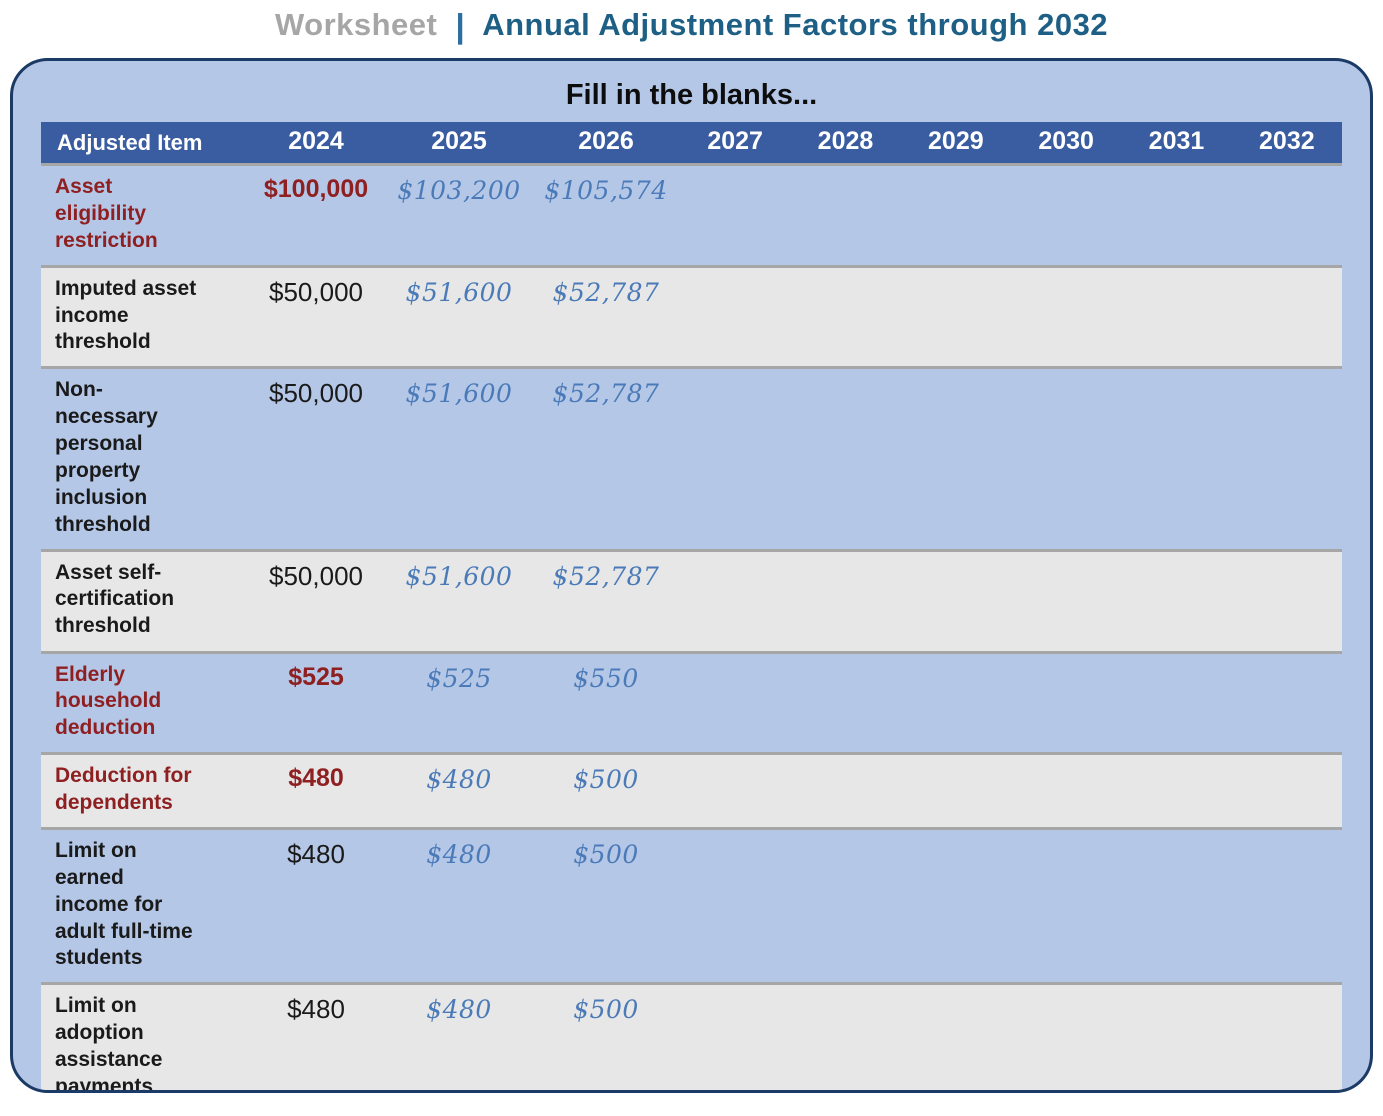  I want to click on row-label: Asset eligibility restriction, so click(106, 213).